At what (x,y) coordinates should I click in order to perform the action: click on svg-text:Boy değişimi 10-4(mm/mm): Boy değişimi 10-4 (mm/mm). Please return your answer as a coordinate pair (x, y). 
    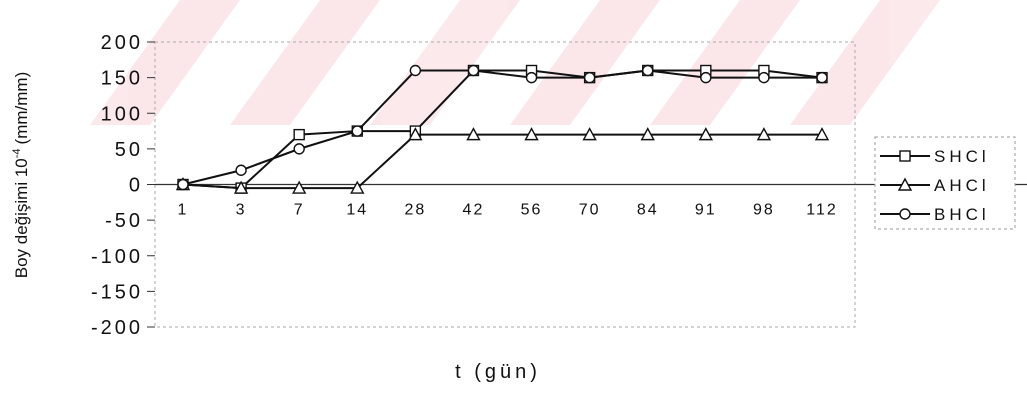
    Looking at the image, I should click on (21, 175).